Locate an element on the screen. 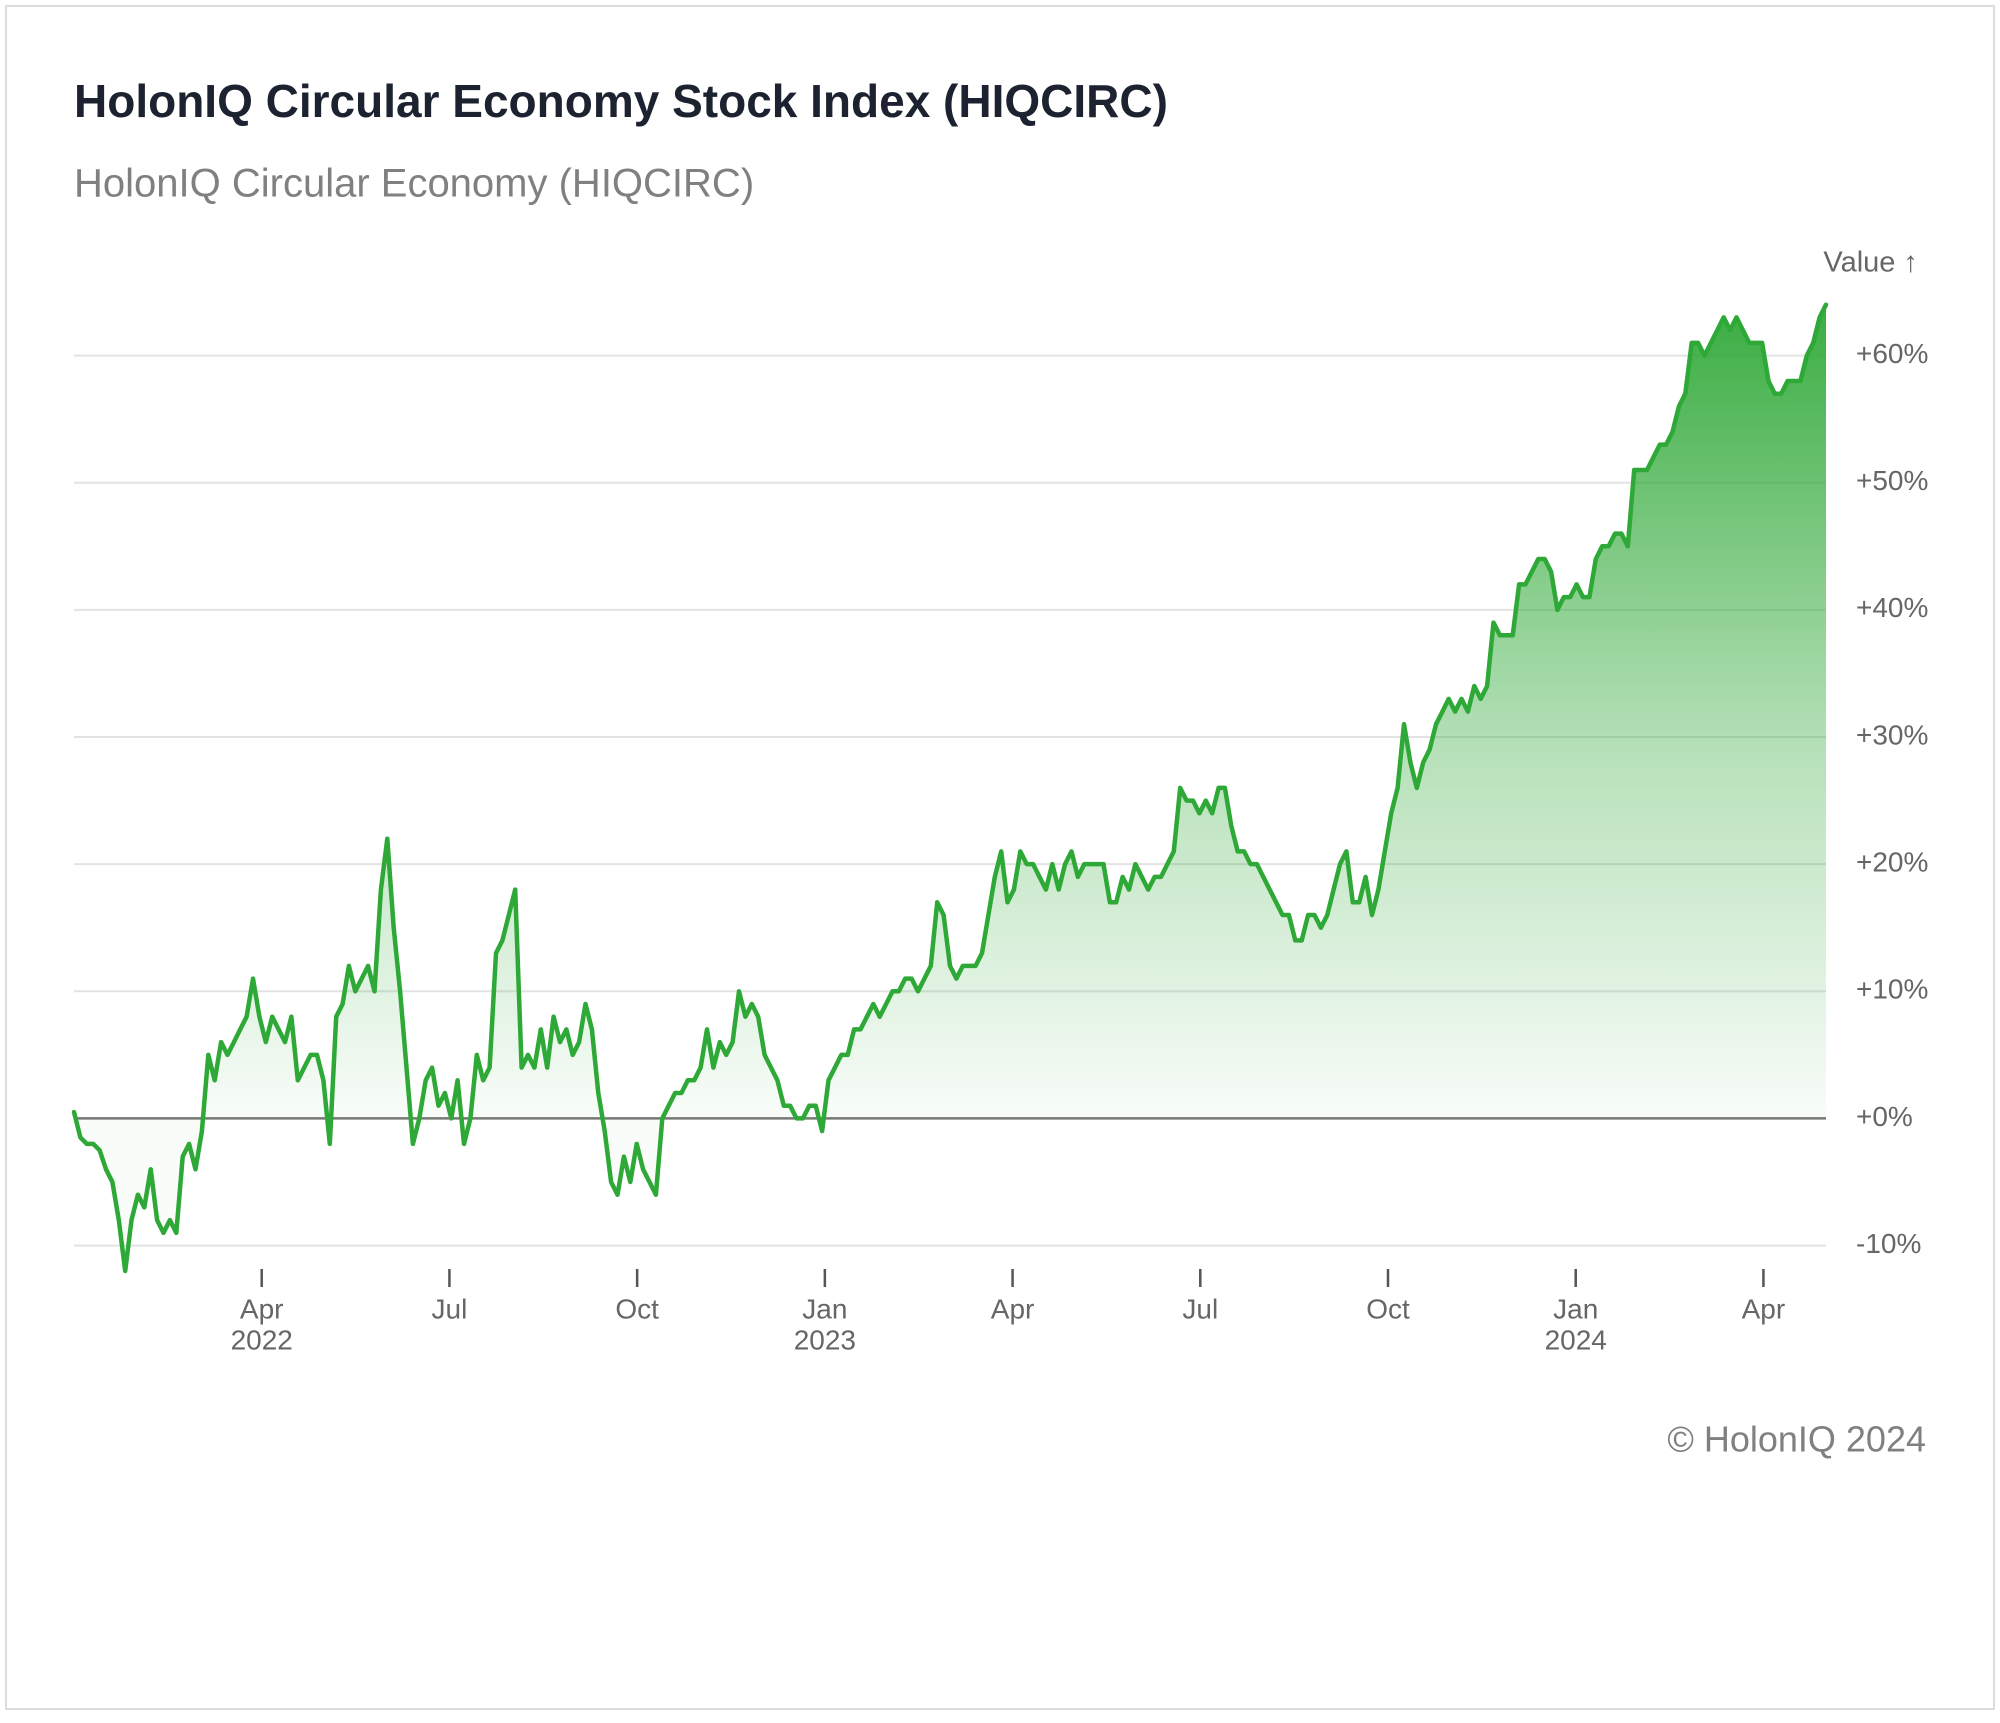  y-tick-label: +40% is located at coordinates (1892, 607).